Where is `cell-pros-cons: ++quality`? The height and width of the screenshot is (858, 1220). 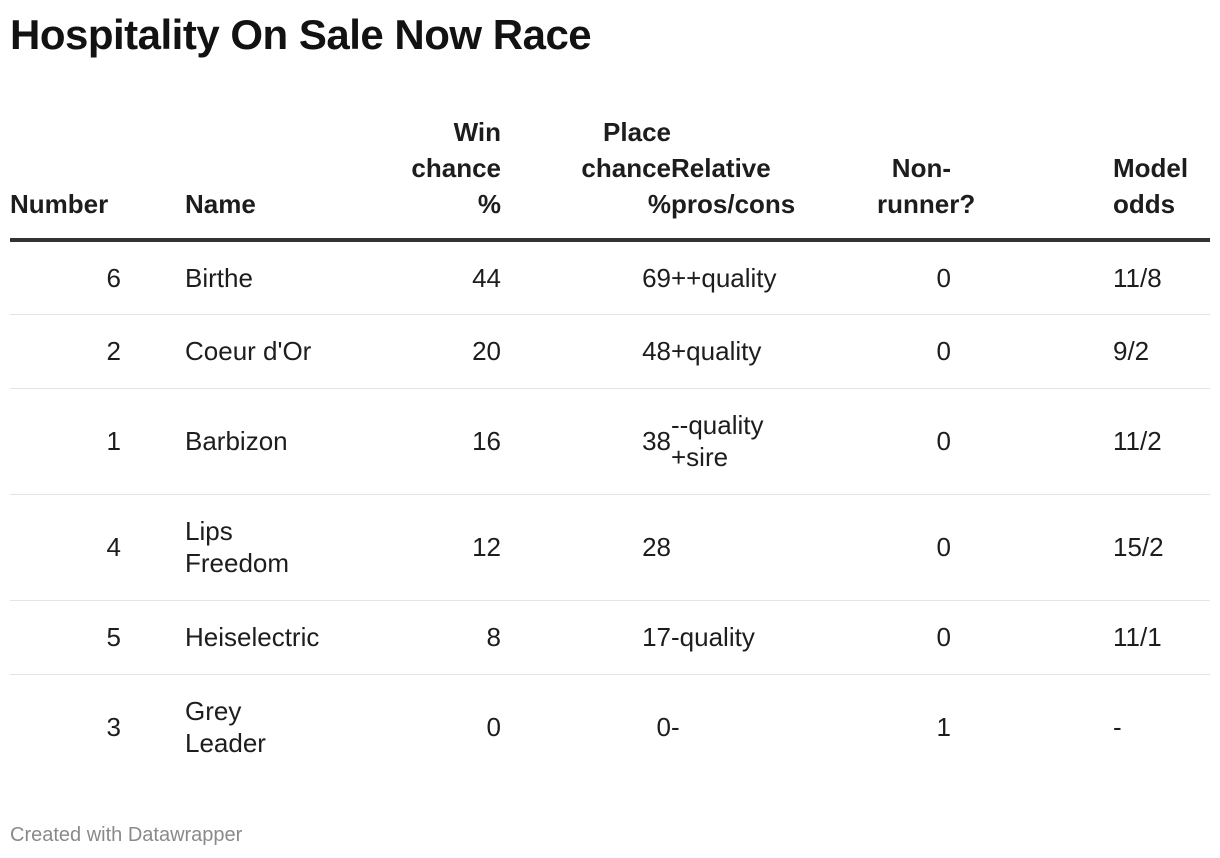 cell-pros-cons: ++quality is located at coordinates (774, 277).